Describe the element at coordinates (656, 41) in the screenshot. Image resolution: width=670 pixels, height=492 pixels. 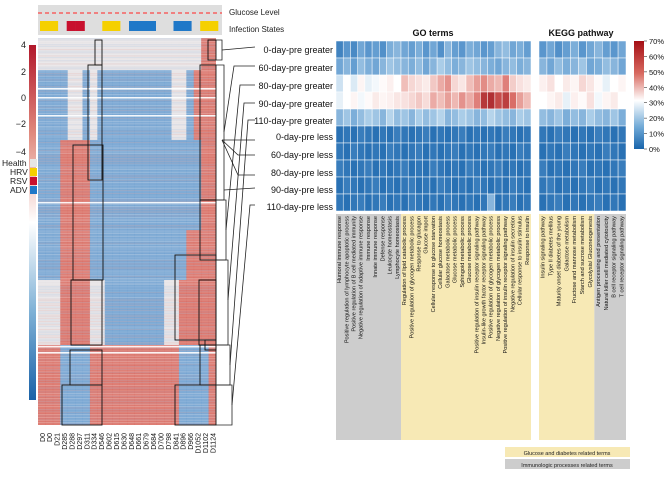
I see `right-colorbar-tick: 70%` at that location.